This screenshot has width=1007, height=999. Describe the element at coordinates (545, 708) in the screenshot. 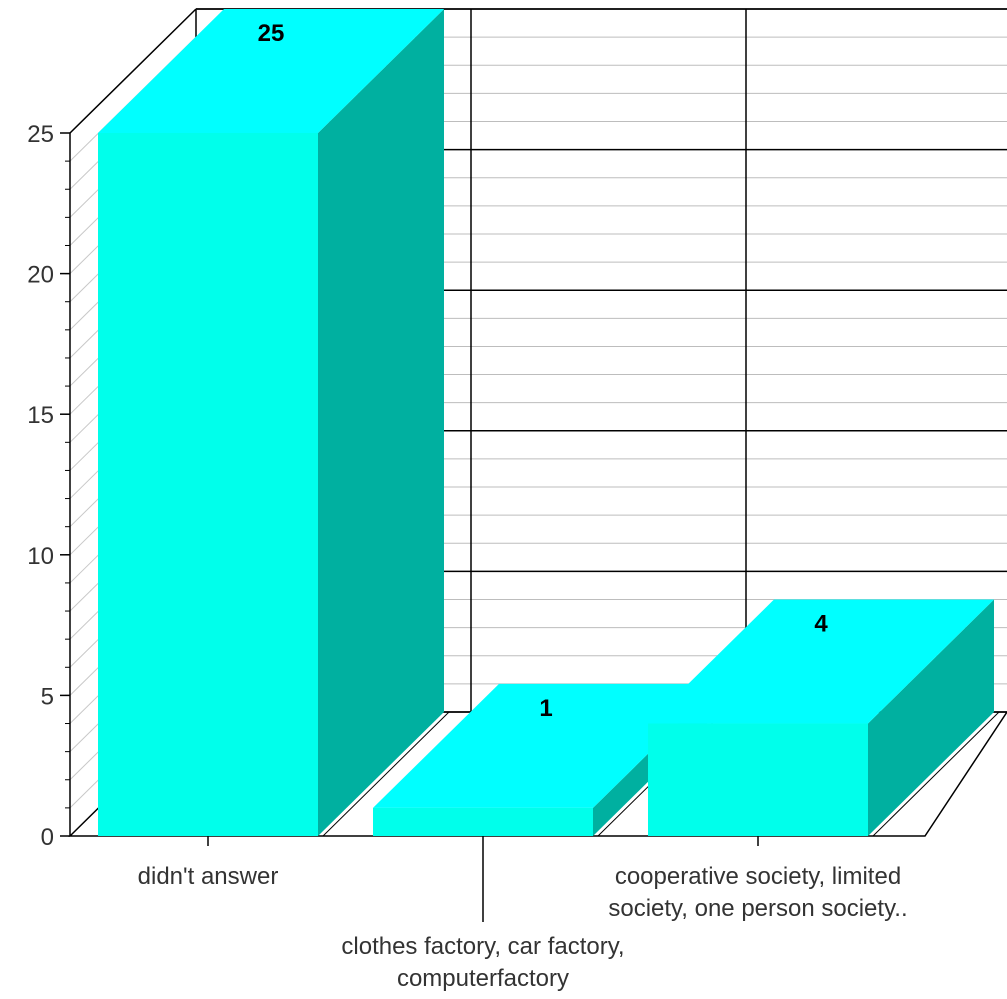

I see `bar-value-label: 1` at that location.